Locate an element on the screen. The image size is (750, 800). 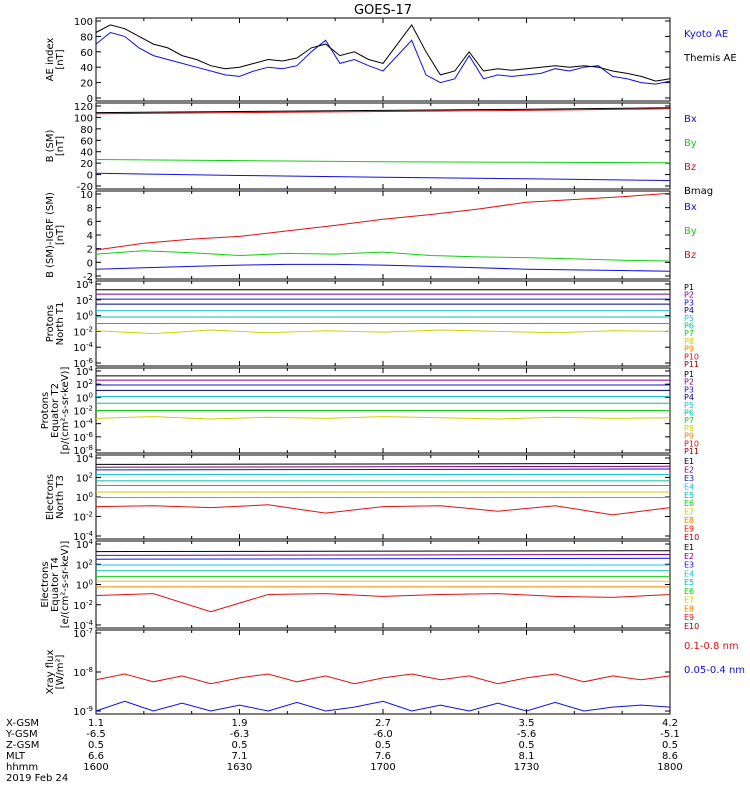
x-value: 1.9 is located at coordinates (240, 723).